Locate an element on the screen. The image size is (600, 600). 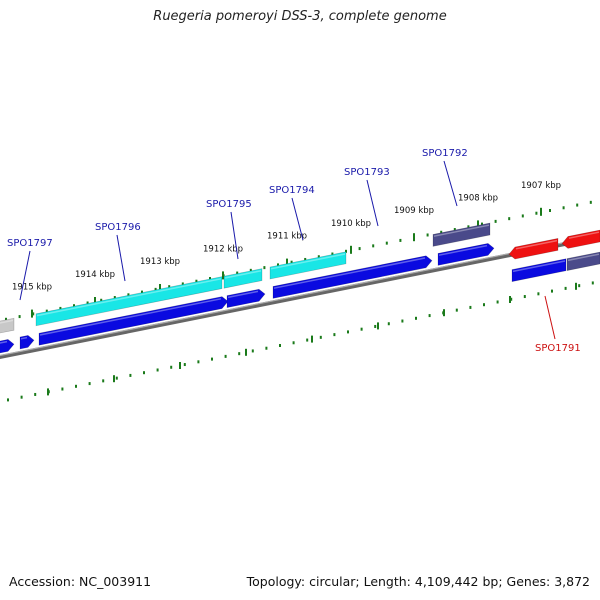
kbp-label: 1910 kbp is located at coordinates (351, 224).